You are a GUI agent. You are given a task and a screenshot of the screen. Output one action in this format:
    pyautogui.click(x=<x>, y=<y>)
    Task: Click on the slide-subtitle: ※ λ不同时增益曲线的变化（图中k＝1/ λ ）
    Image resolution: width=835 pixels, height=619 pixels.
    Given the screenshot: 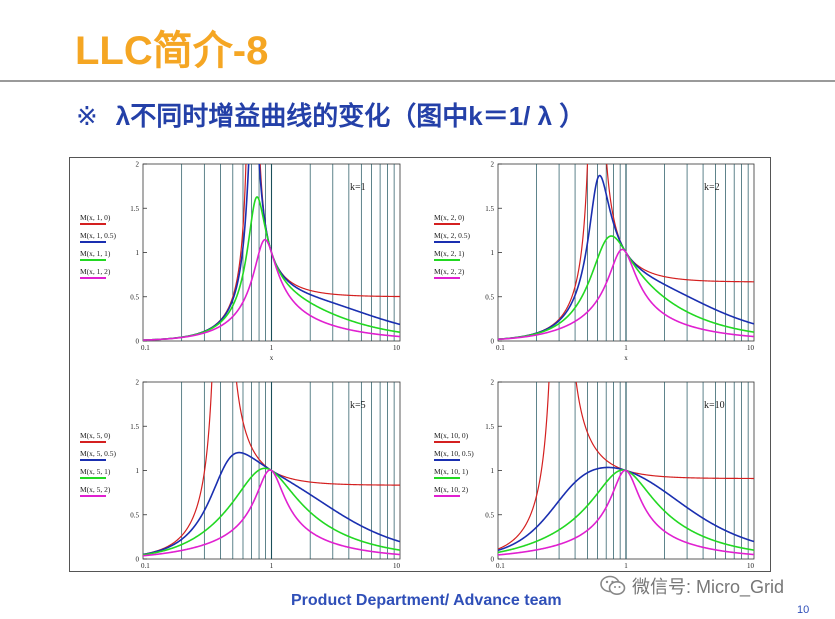 What is the action you would take?
    pyautogui.click(x=330, y=114)
    